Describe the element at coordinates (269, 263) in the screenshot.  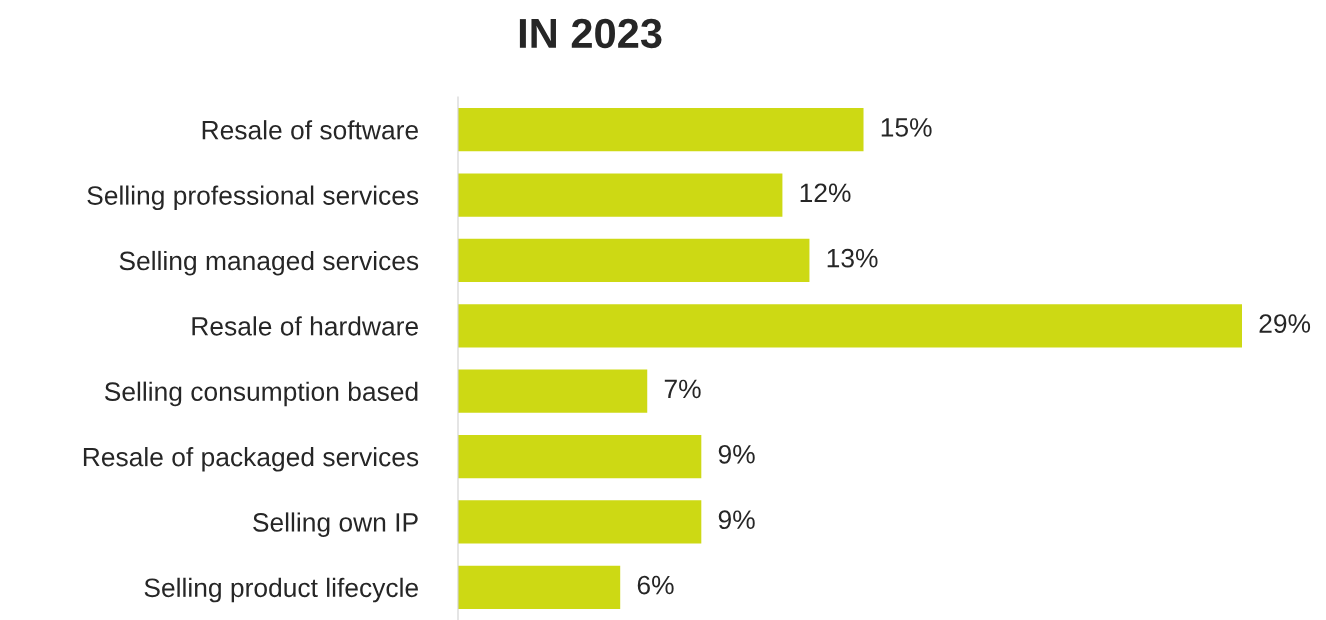
I see `y-tick-label: Selling managed services` at that location.